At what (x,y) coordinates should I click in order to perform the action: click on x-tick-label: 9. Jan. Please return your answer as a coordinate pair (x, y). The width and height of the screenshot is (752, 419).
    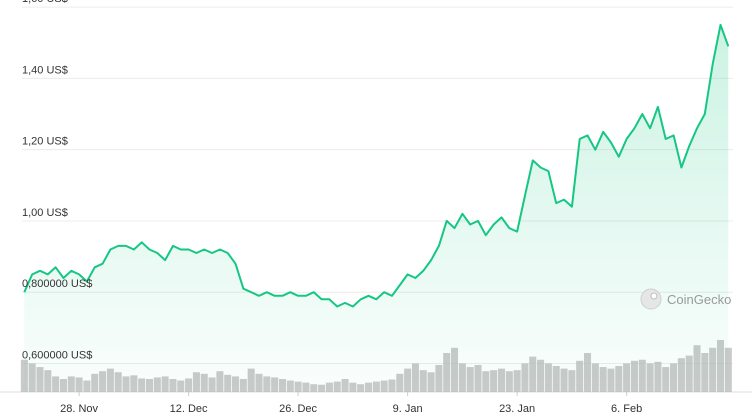
    Looking at the image, I should click on (408, 409).